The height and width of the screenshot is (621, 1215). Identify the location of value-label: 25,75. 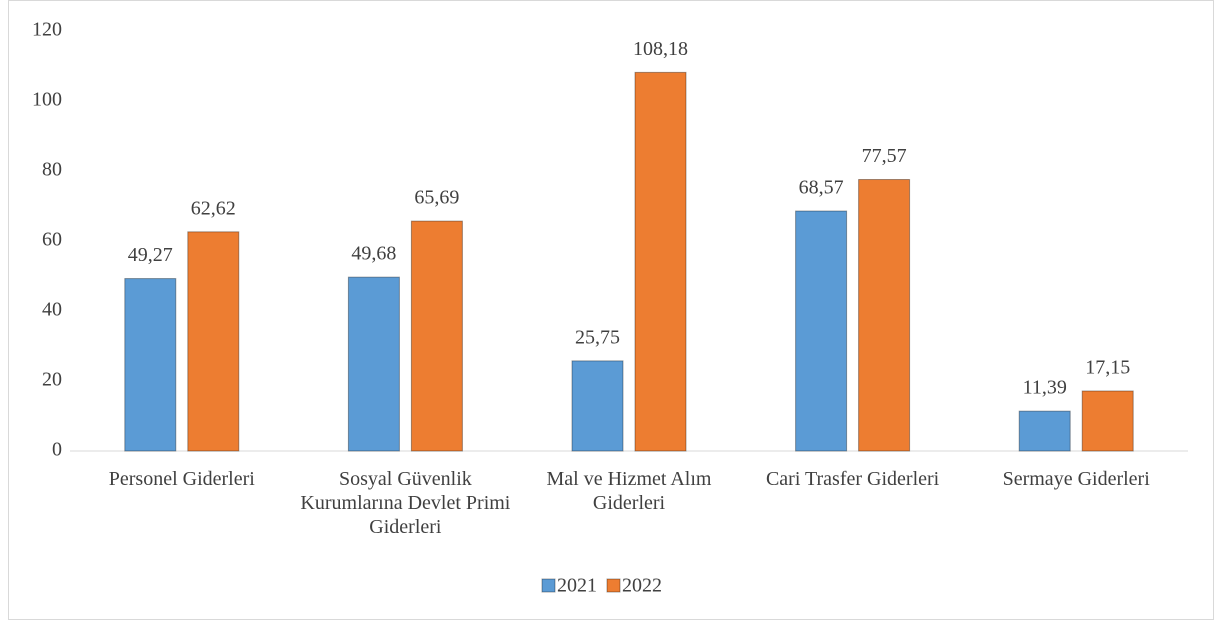
(597, 337).